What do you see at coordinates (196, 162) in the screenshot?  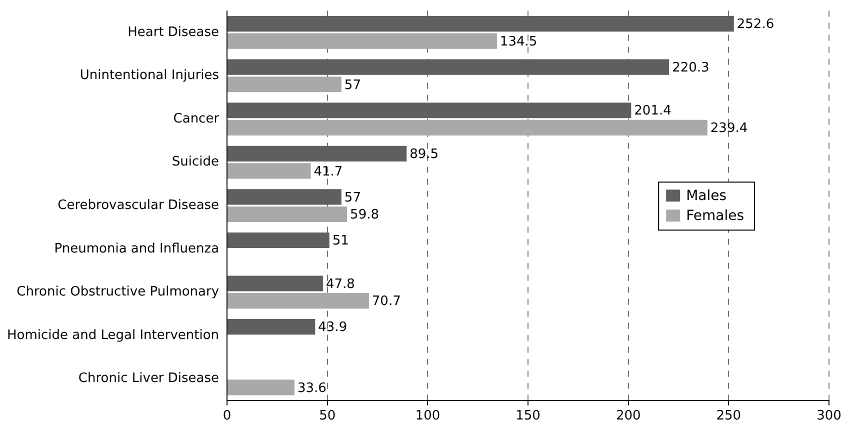 I see `y-tick-label: Suicide` at bounding box center [196, 162].